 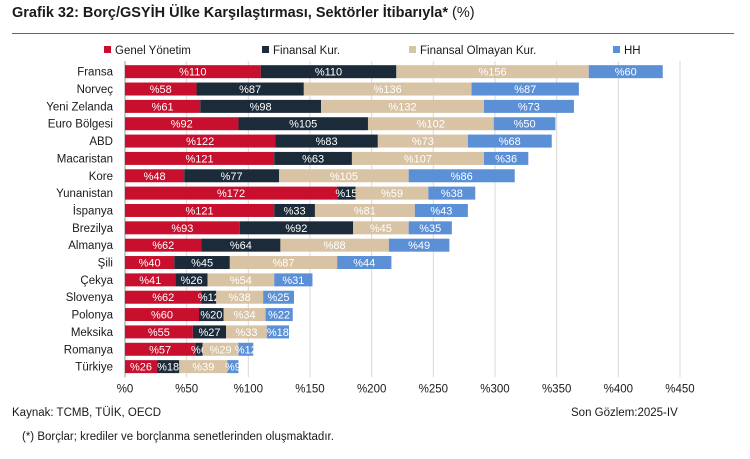 I want to click on x-tick-label: %200, so click(x=371, y=389).